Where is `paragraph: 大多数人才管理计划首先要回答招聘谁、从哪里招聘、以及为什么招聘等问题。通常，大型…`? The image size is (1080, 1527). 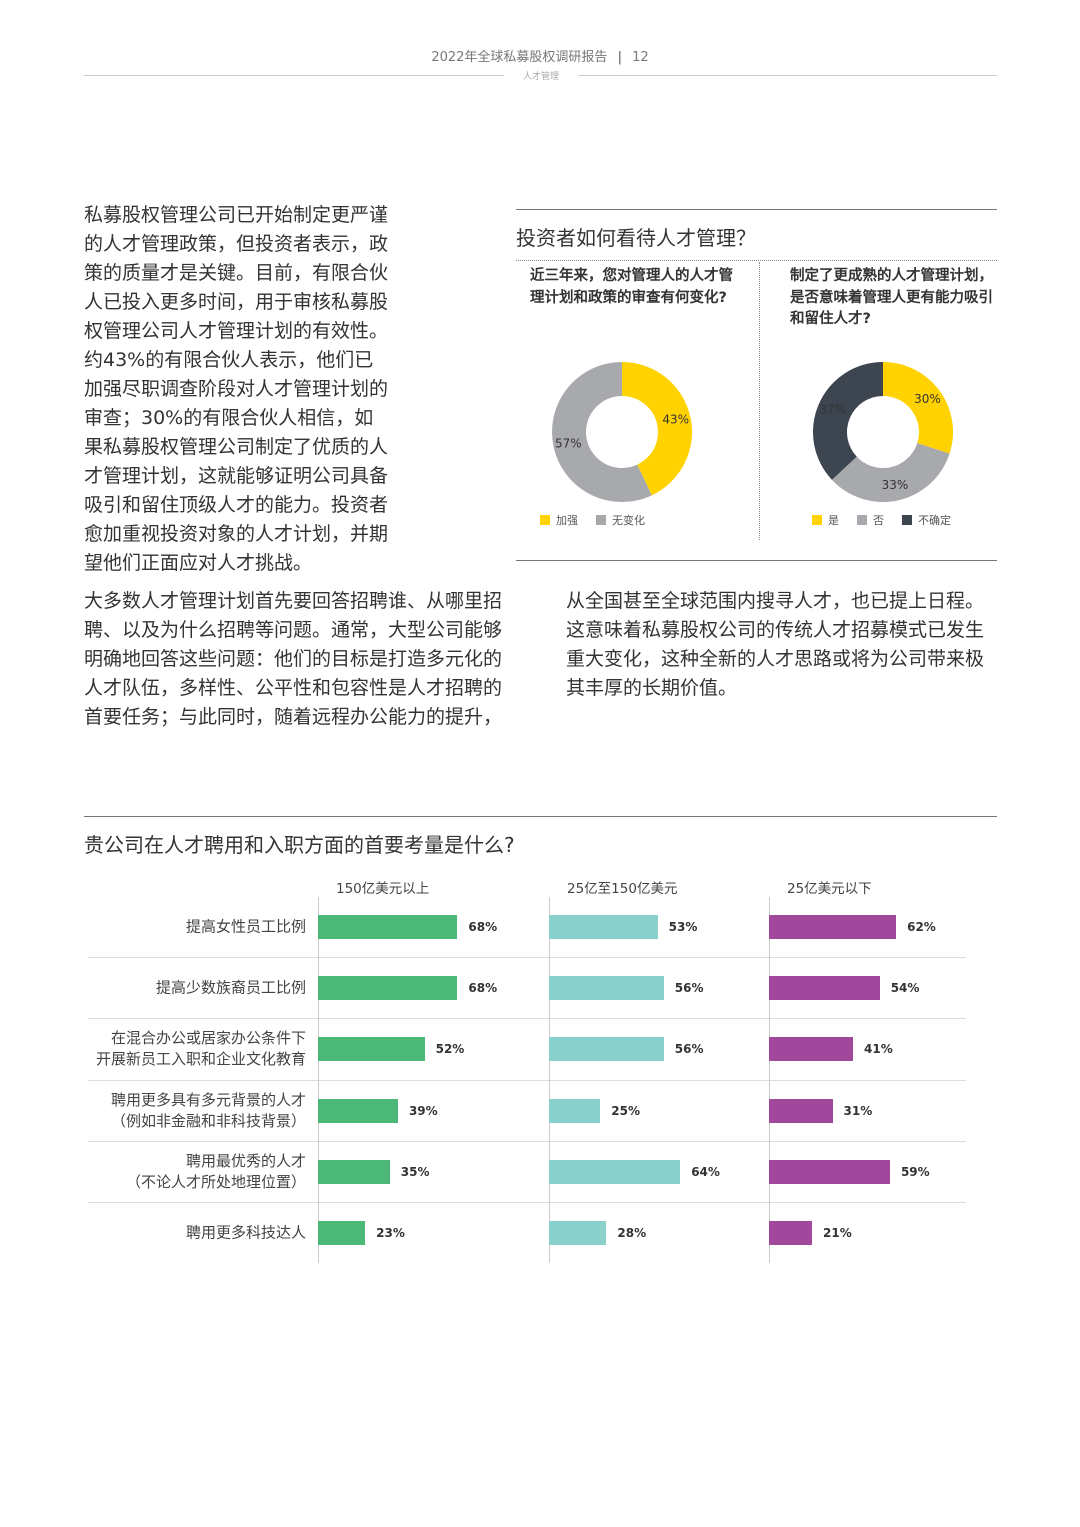
paragraph: 大多数人才管理计划首先要回答招聘谁、从哪里招聘、以及为什么招聘等问题。通常，大型… is located at coordinates (293, 659).